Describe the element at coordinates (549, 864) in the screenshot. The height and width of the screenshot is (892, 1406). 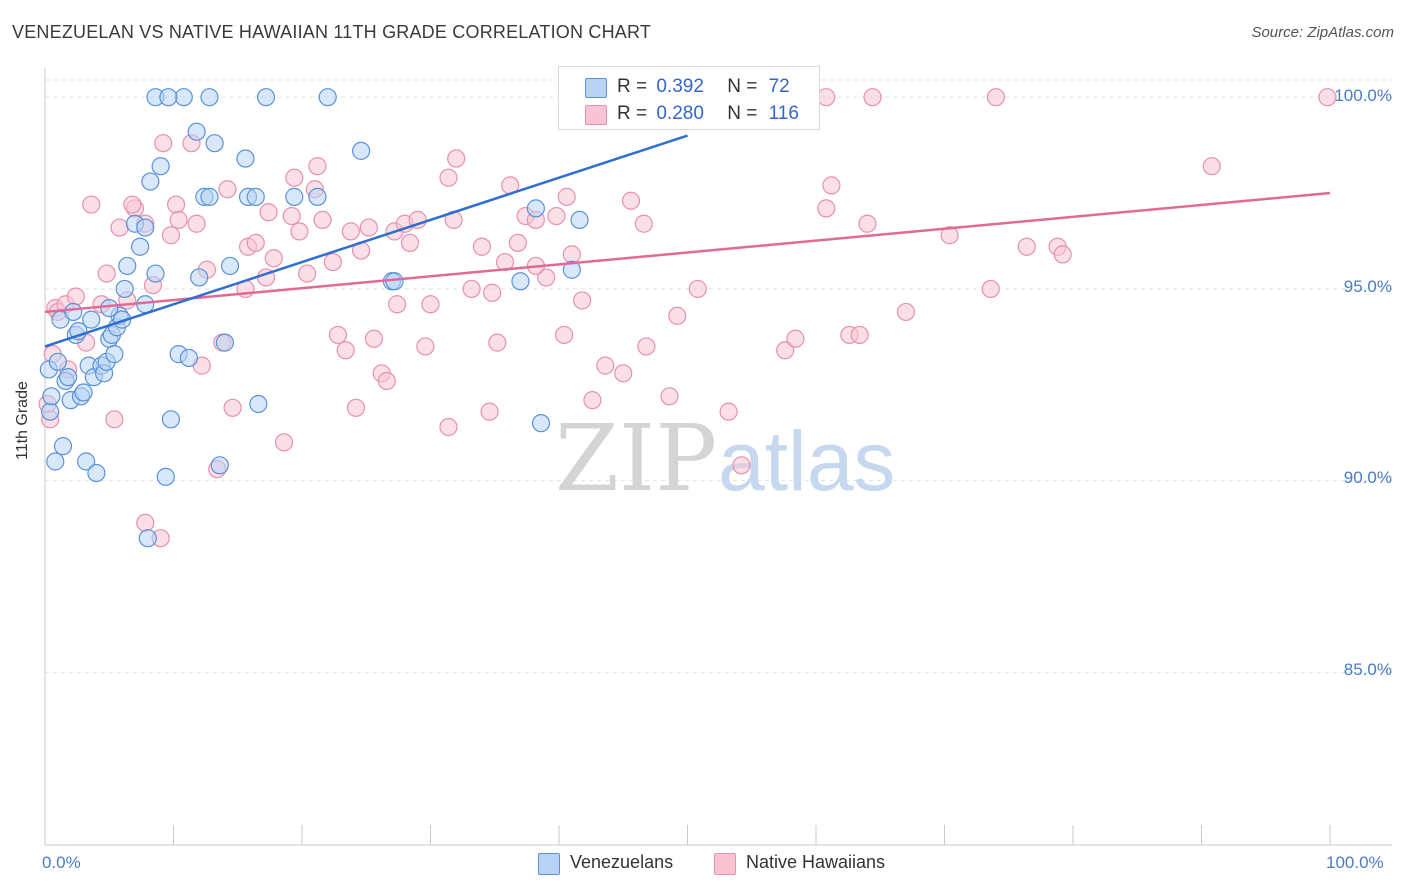
I see `legend-venezuelans-swatch` at that location.